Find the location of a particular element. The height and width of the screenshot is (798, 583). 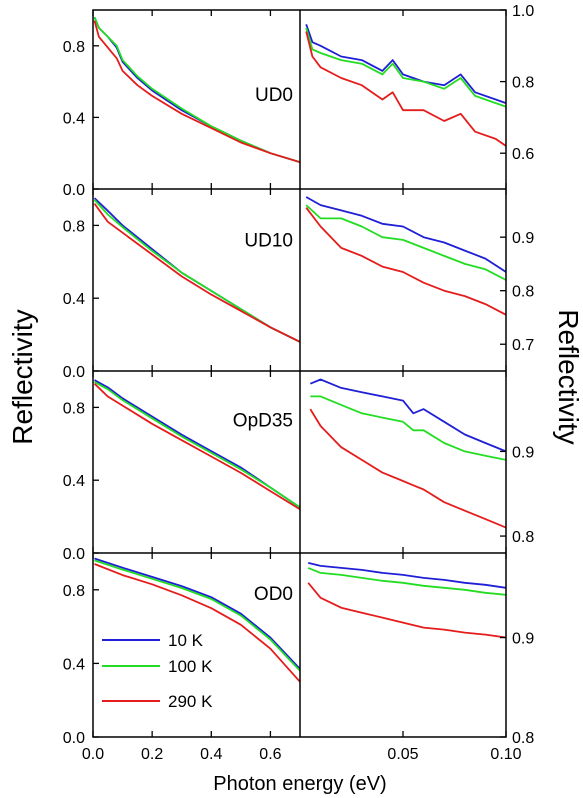

right-y-axis-label: Reflectivity is located at coordinates (568, 376).